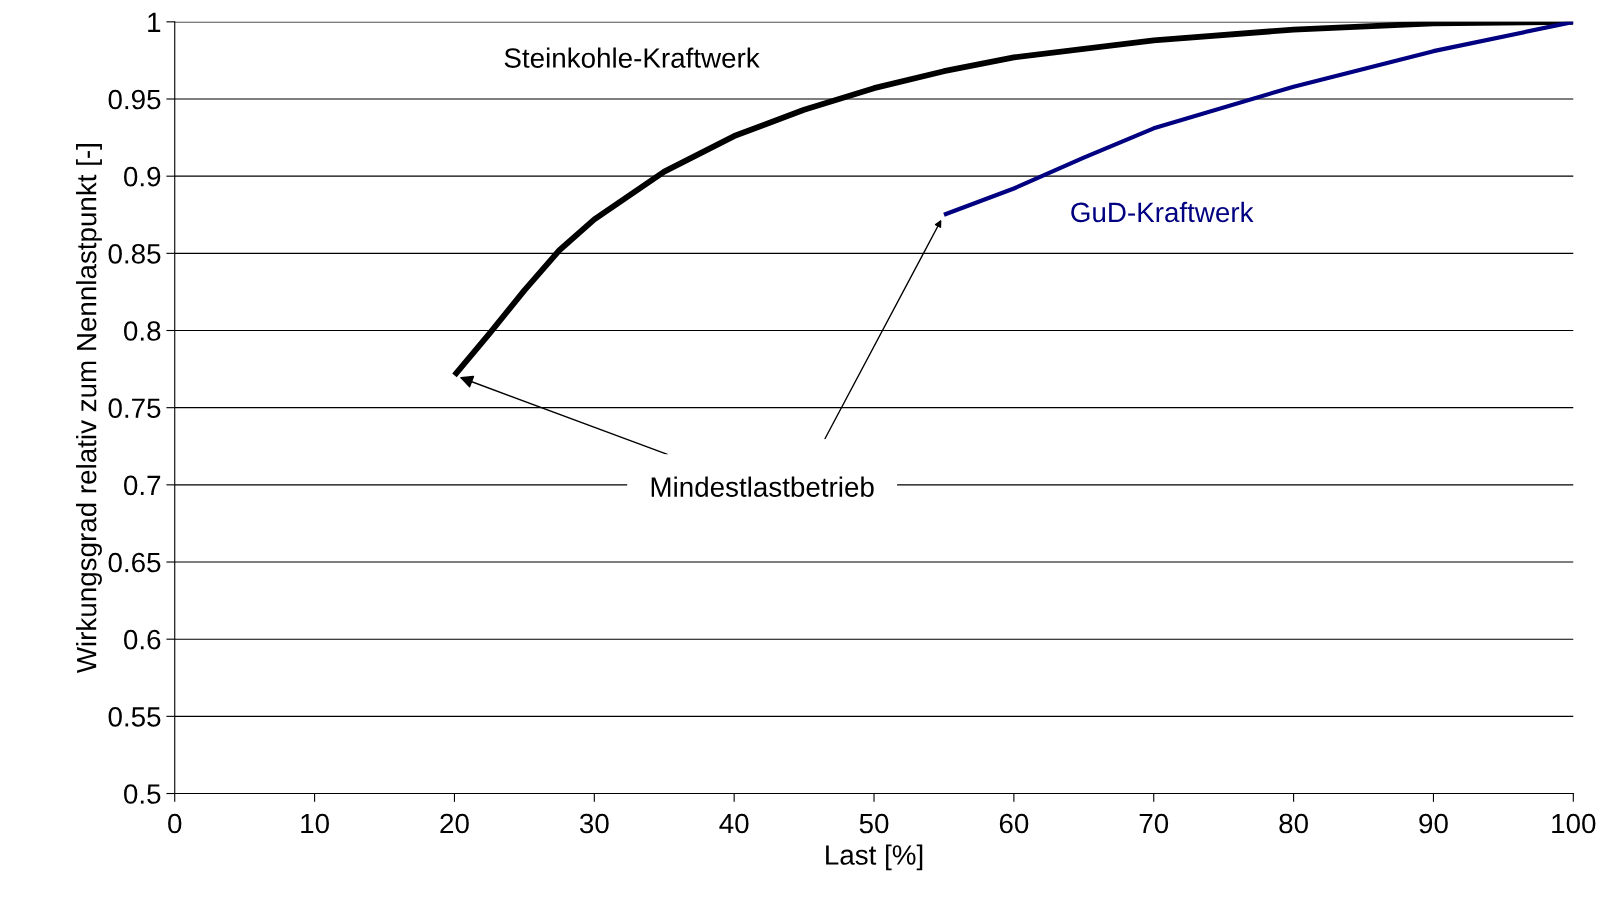  Describe the element at coordinates (1433, 823) in the screenshot. I see `x-tick-label: 90` at that location.